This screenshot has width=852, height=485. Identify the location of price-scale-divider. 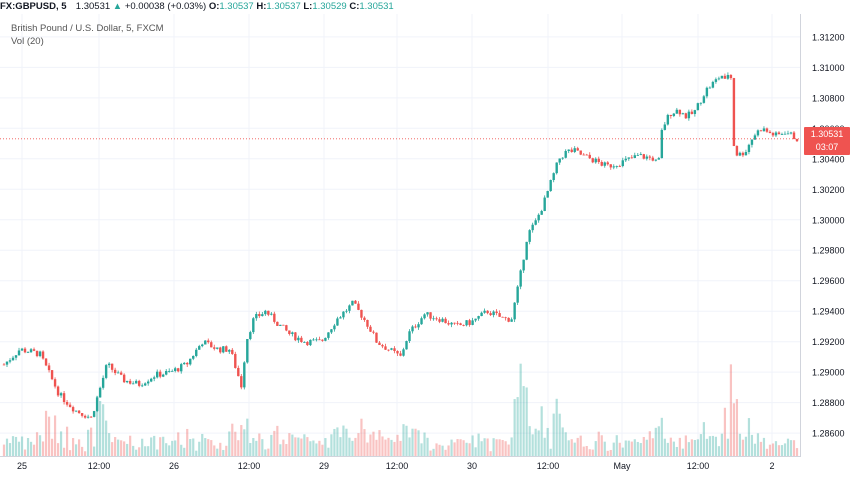
(800, 235).